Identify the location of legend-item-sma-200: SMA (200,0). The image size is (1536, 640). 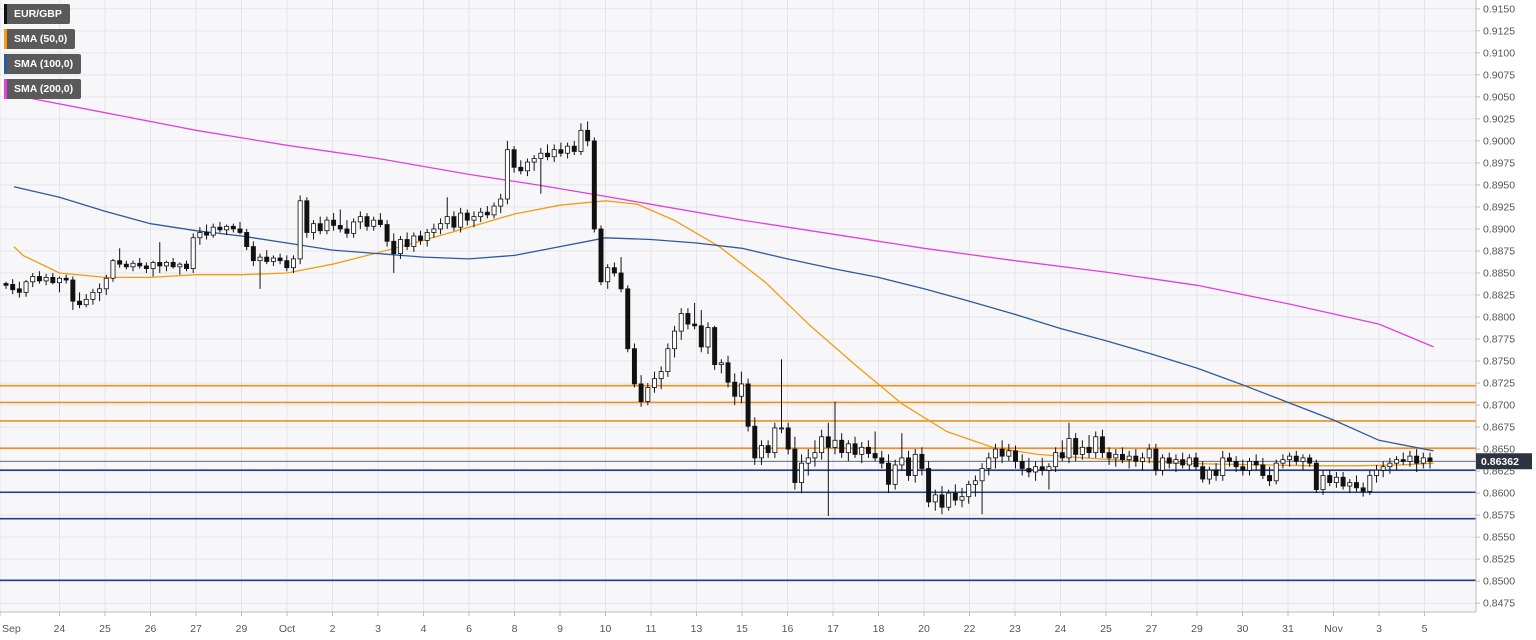
(43, 89).